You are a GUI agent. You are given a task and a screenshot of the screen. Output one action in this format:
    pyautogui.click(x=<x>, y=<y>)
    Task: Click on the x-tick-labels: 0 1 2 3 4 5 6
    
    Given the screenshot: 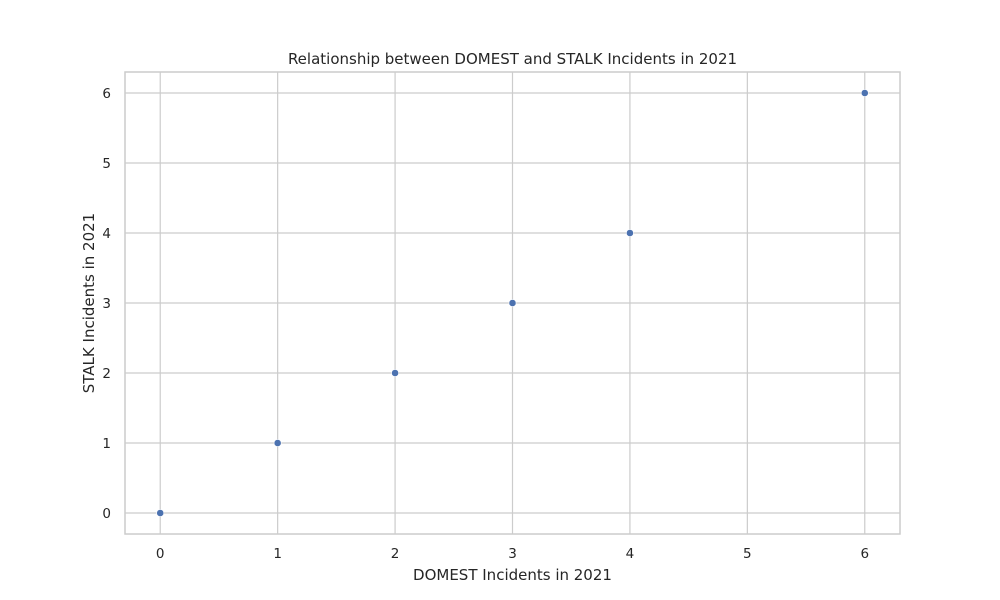 What is the action you would take?
    pyautogui.click(x=512, y=554)
    